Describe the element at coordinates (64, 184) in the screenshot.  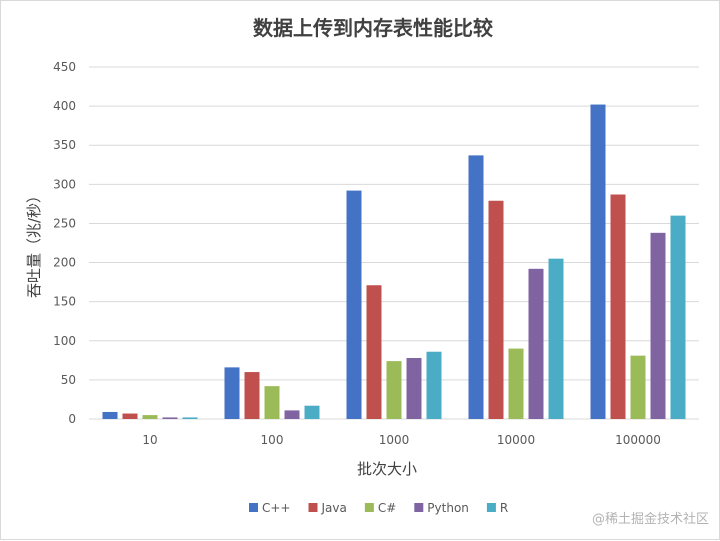
I see `y-tick-label: 300` at that location.